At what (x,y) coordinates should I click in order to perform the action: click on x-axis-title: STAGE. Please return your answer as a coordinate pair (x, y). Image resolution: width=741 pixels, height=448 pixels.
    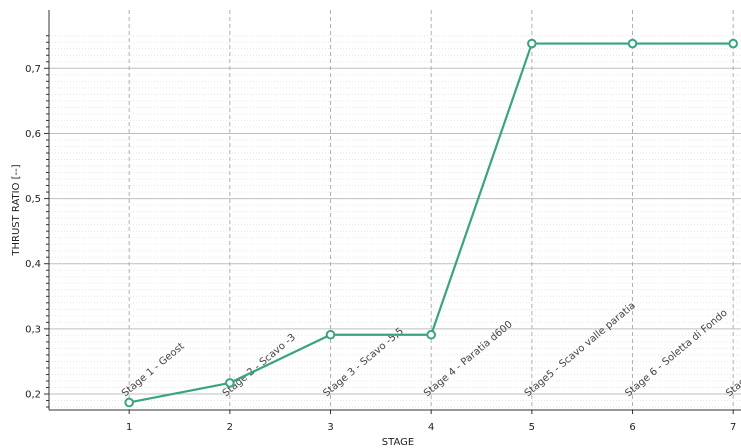
    Looking at the image, I should click on (398, 442).